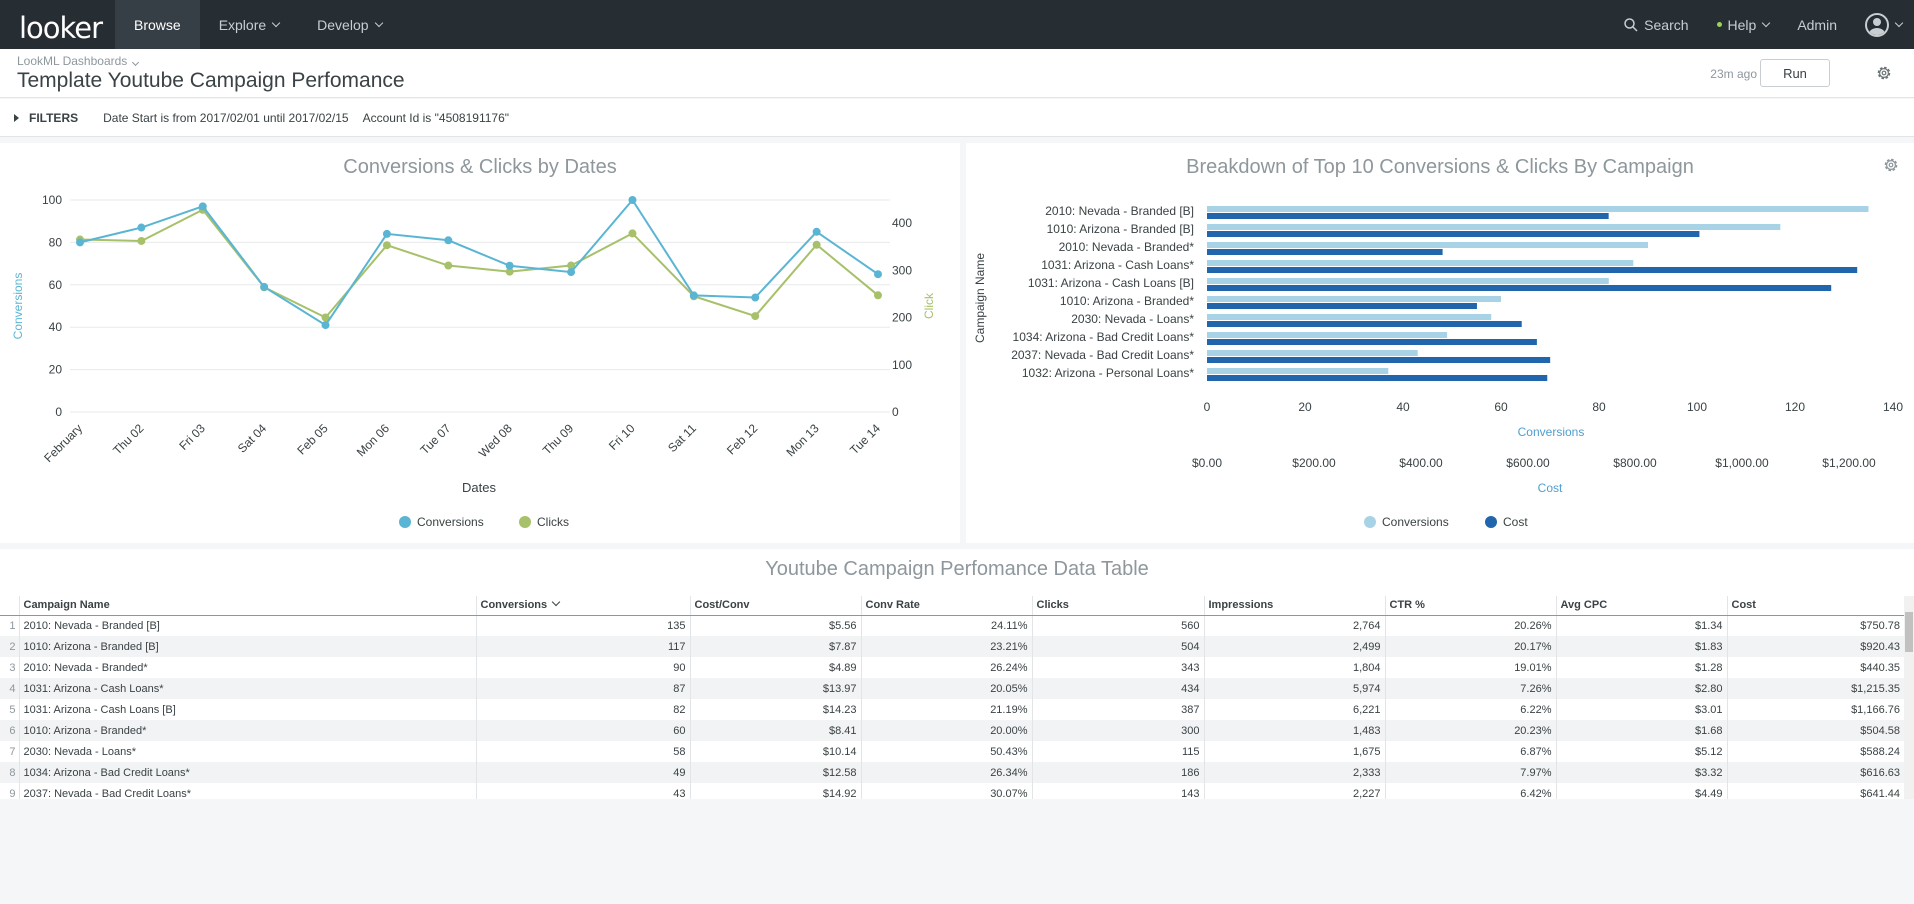  I want to click on table-cell: 23.21%, so click(946, 646).